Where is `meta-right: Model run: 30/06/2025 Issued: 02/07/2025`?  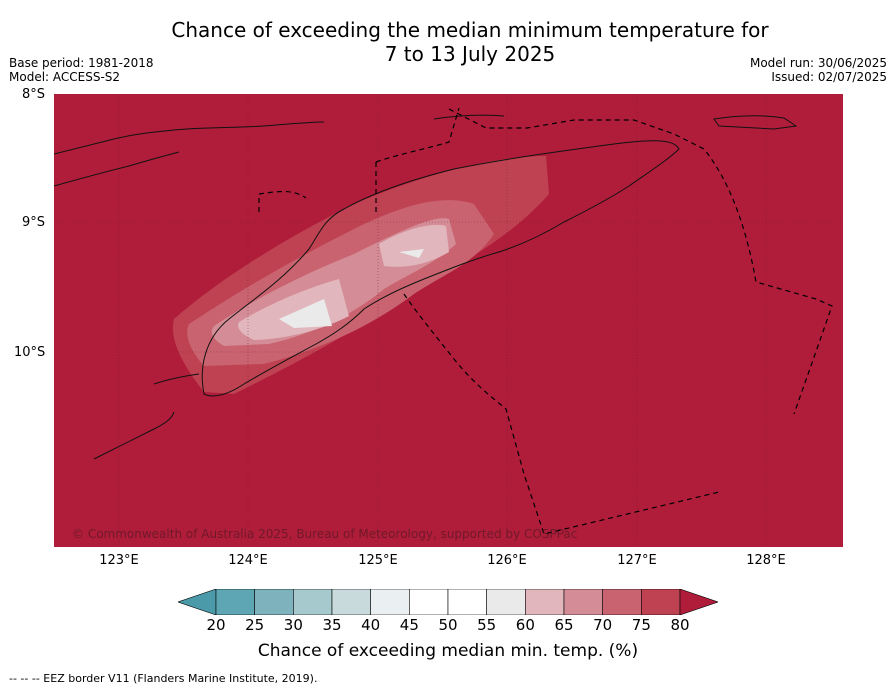 meta-right: Model run: 30/06/2025 Issued: 02/07/2025 is located at coordinates (818, 70).